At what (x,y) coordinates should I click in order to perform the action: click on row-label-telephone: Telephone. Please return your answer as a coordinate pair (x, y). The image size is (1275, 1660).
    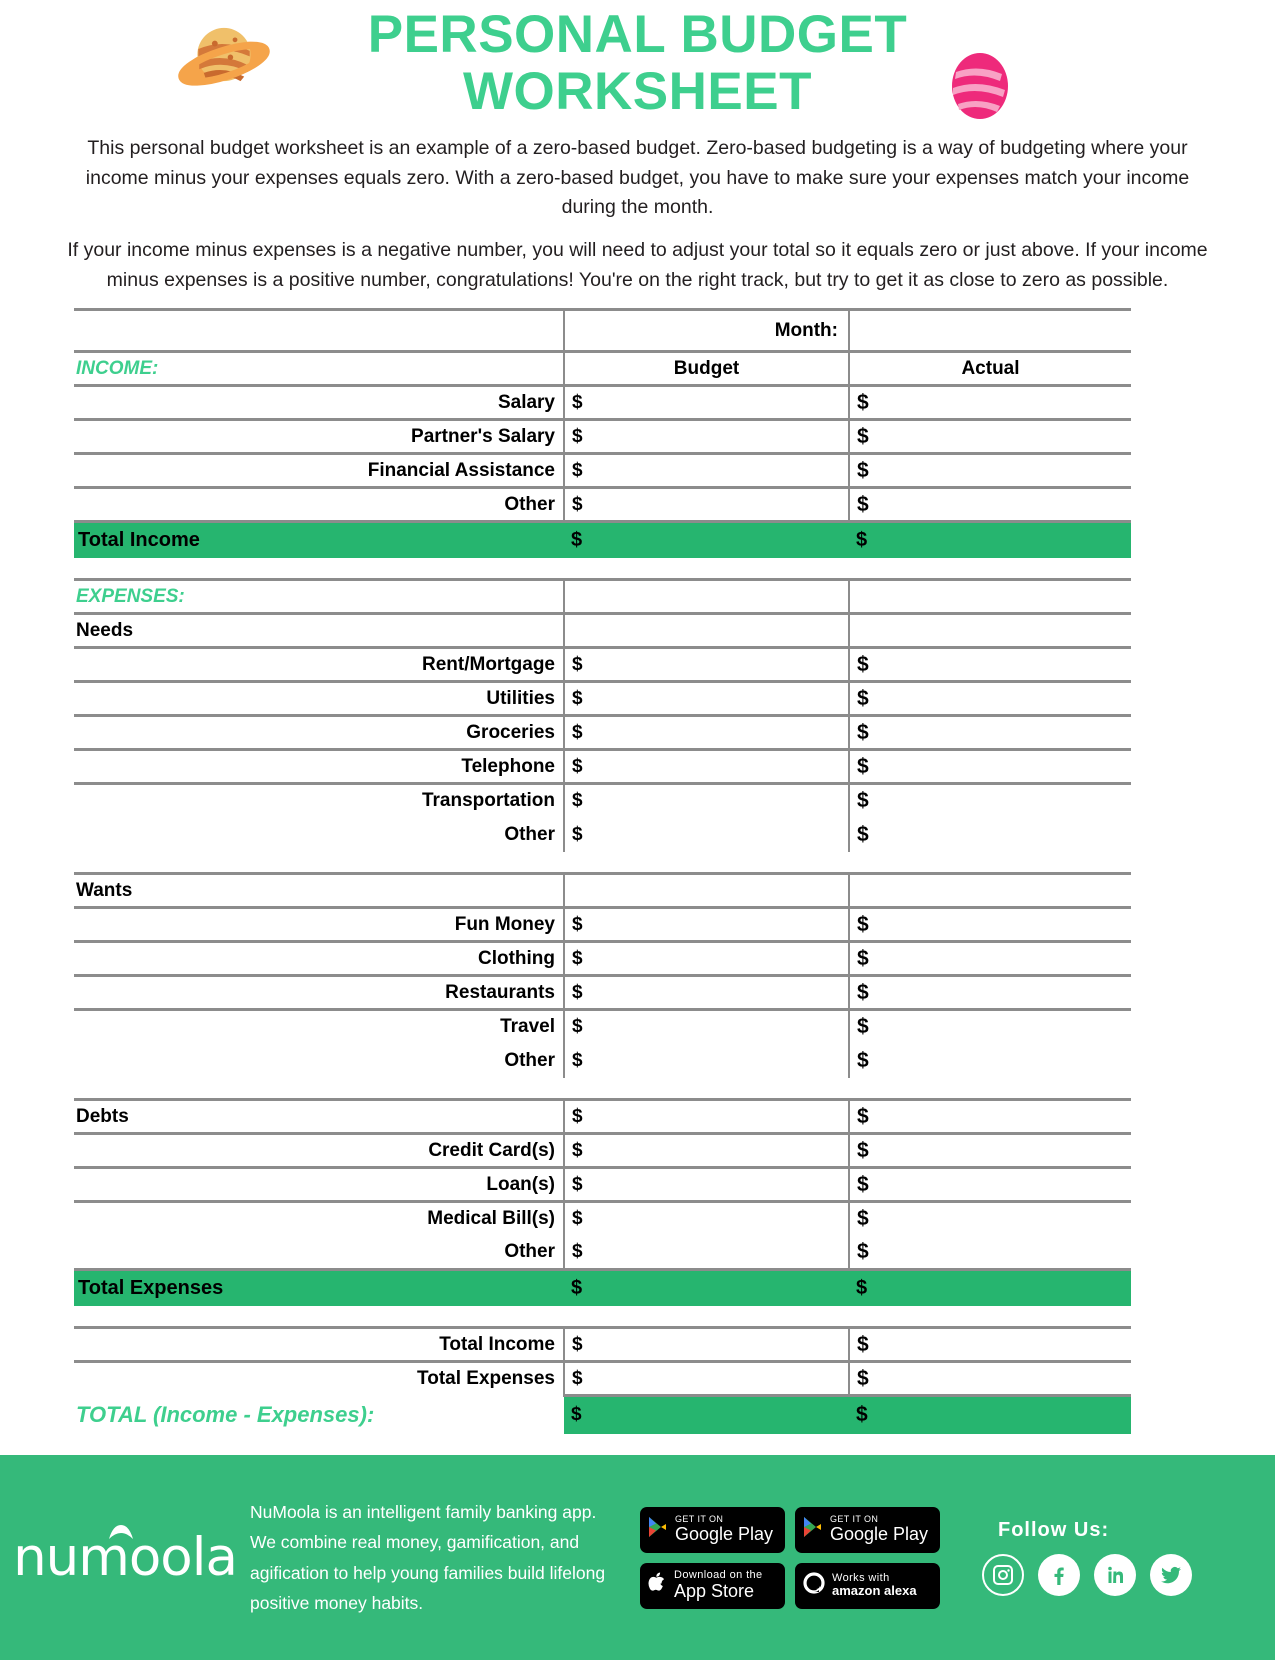
    Looking at the image, I should click on (319, 766).